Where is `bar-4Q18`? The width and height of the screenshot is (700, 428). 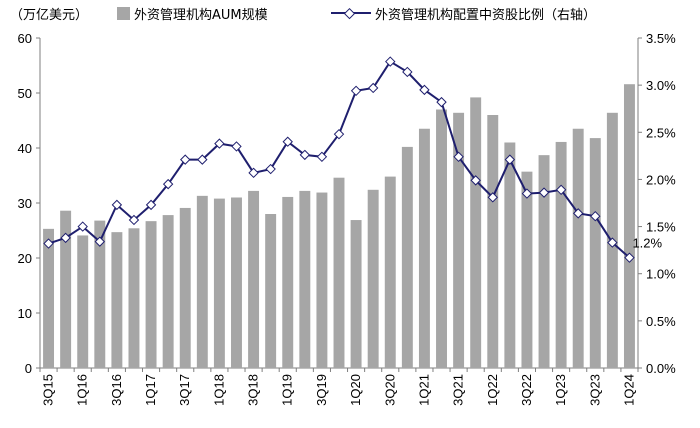 bar-4Q18 is located at coordinates (271, 291).